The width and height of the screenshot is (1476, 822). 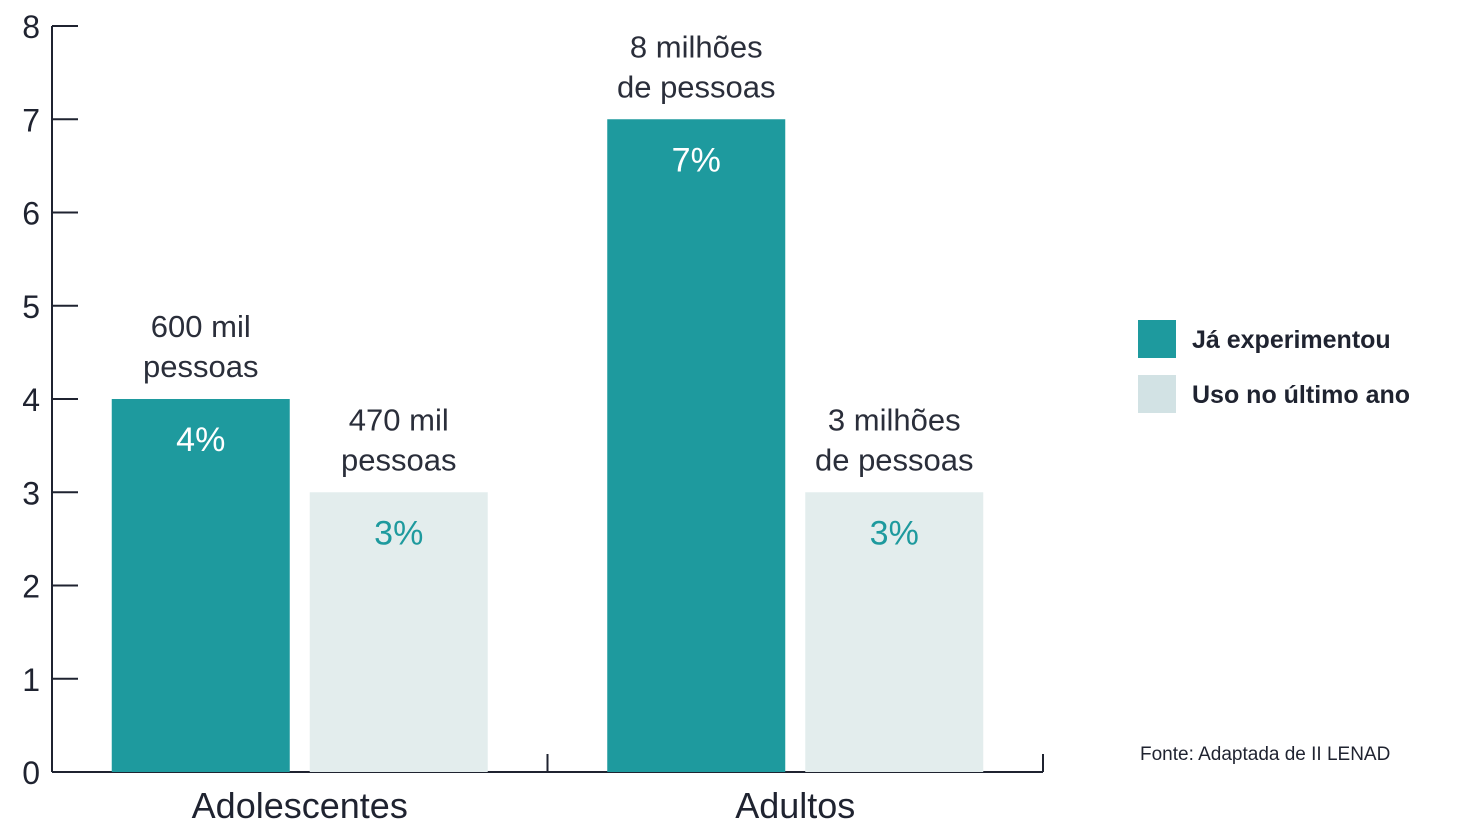 I want to click on bar-annotation: 3 milhões, so click(x=894, y=419).